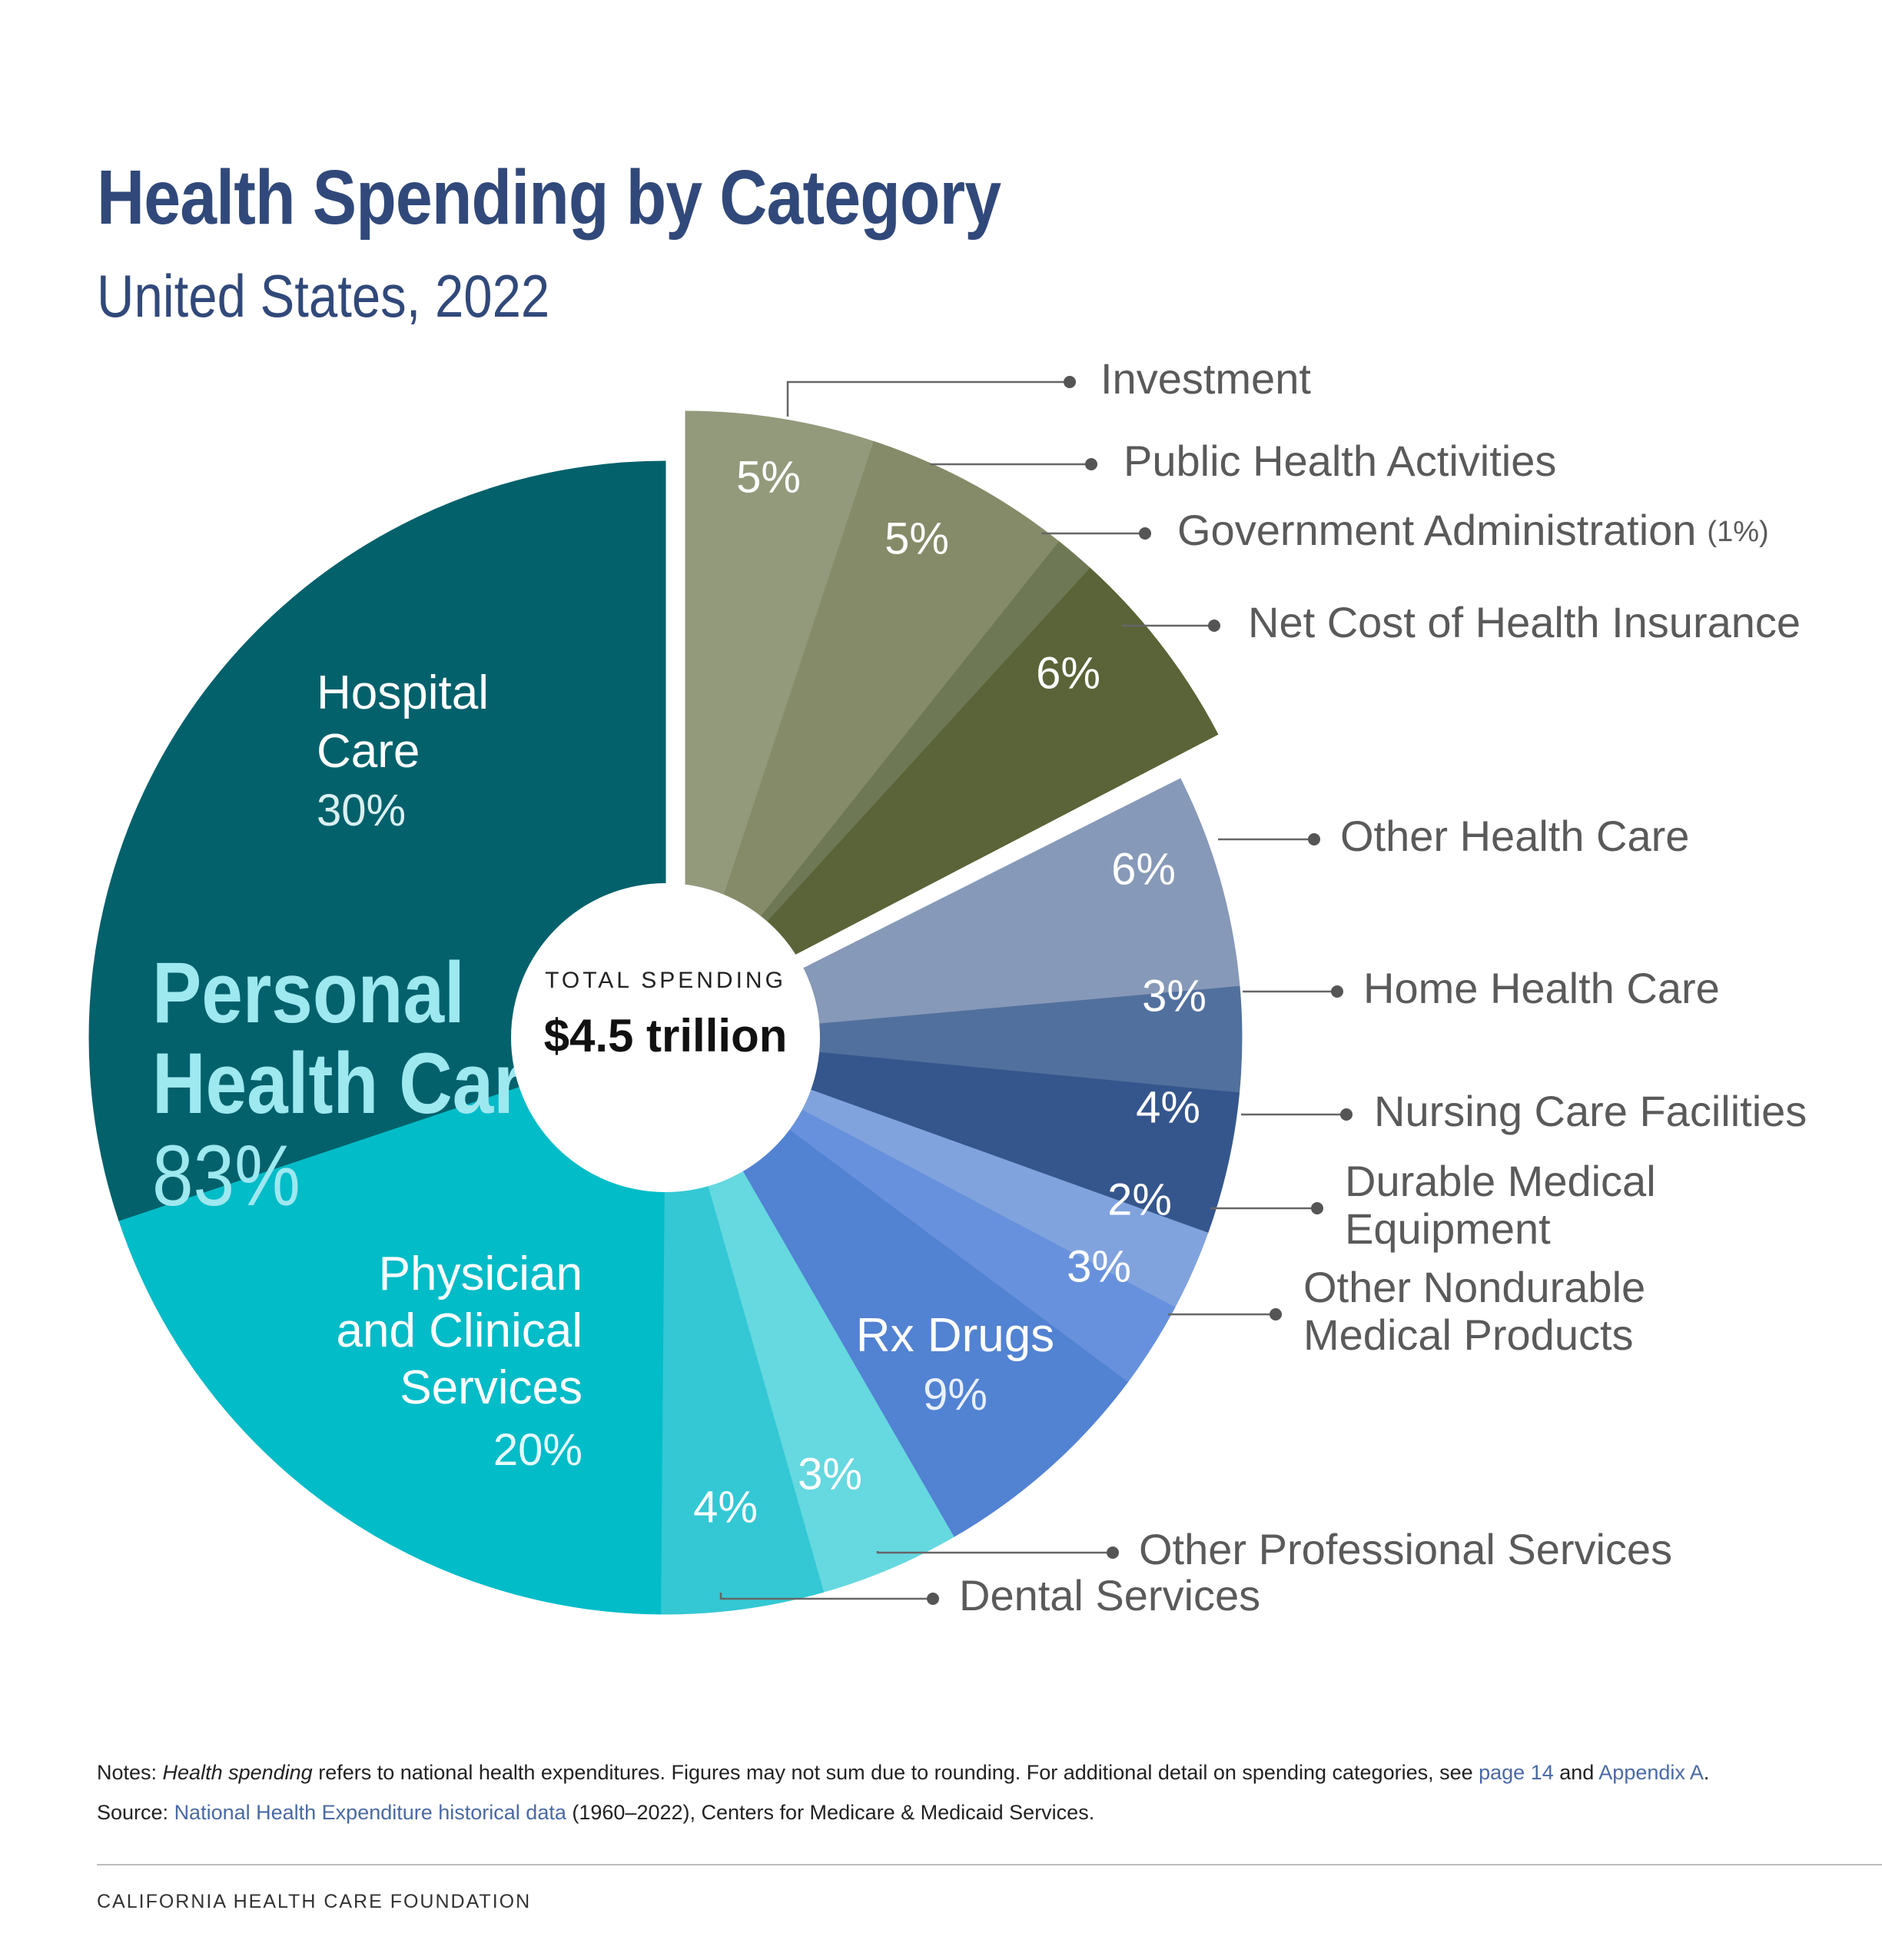 Image resolution: width=1882 pixels, height=1960 pixels. I want to click on callout-dme: Durable Medical Equipment, so click(1500, 1205).